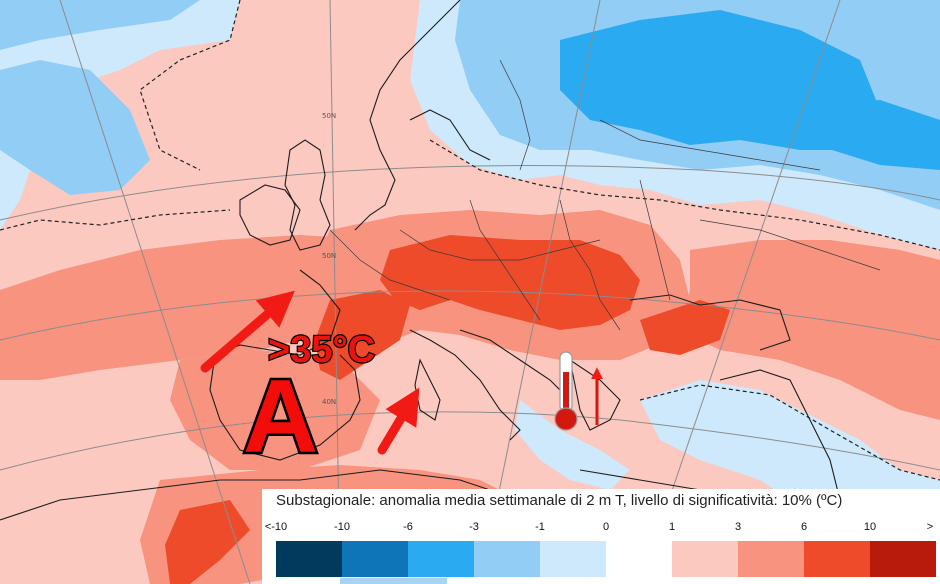  Describe the element at coordinates (120, 115) in the screenshot. I see `cold-anomaly-atlantic` at that location.